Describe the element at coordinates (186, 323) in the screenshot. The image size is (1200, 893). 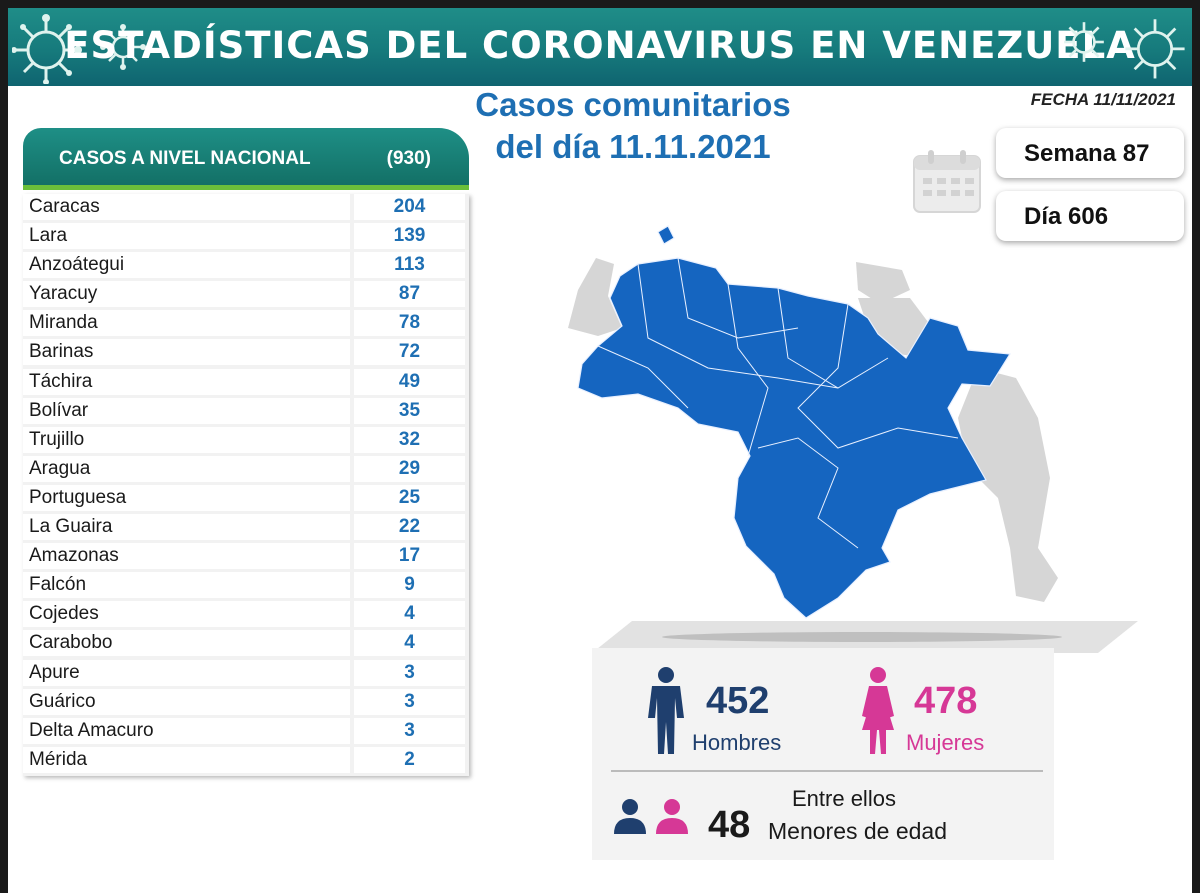
I see `state-name: Miranda` at that location.